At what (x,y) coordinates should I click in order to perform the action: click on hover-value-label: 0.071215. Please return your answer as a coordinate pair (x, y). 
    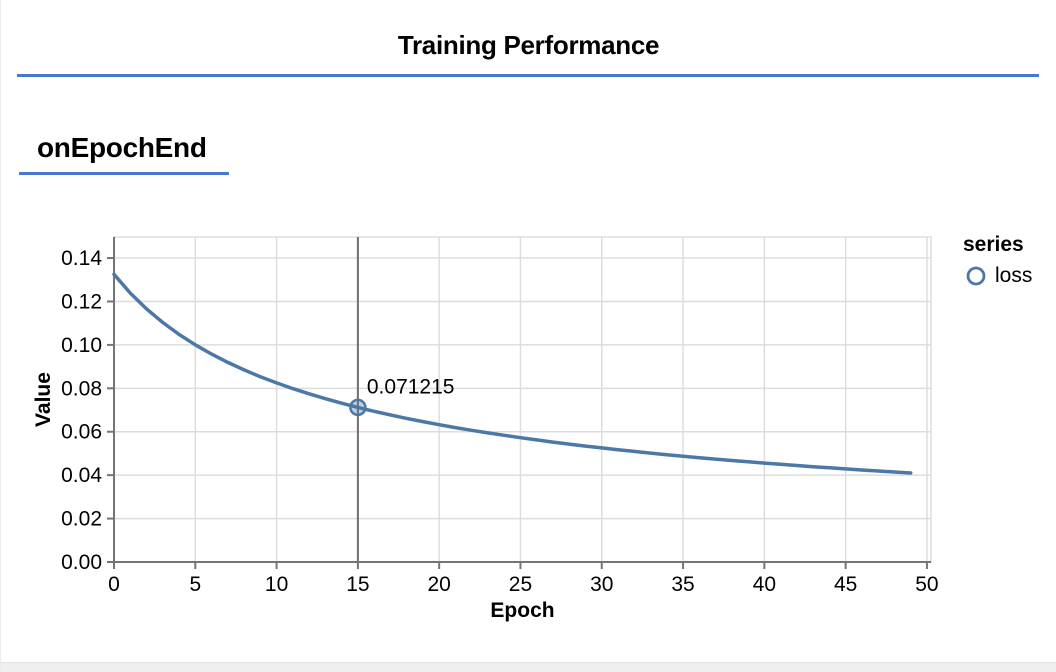
    Looking at the image, I should click on (411, 386).